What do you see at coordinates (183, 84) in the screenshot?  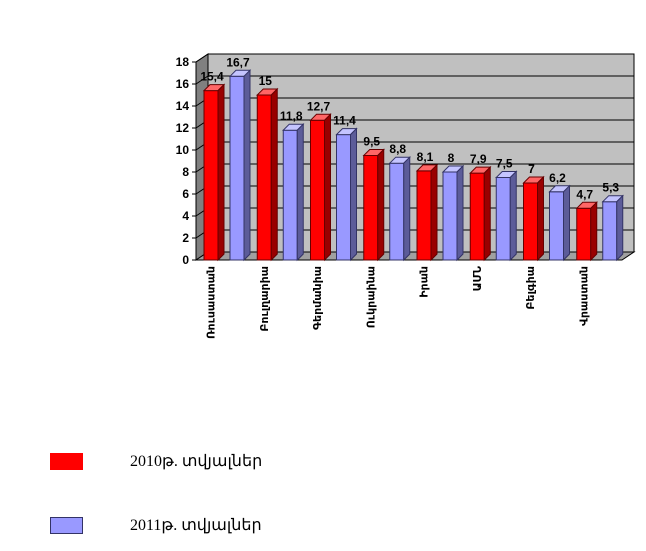 I see `y-tick-label: 16` at bounding box center [183, 84].